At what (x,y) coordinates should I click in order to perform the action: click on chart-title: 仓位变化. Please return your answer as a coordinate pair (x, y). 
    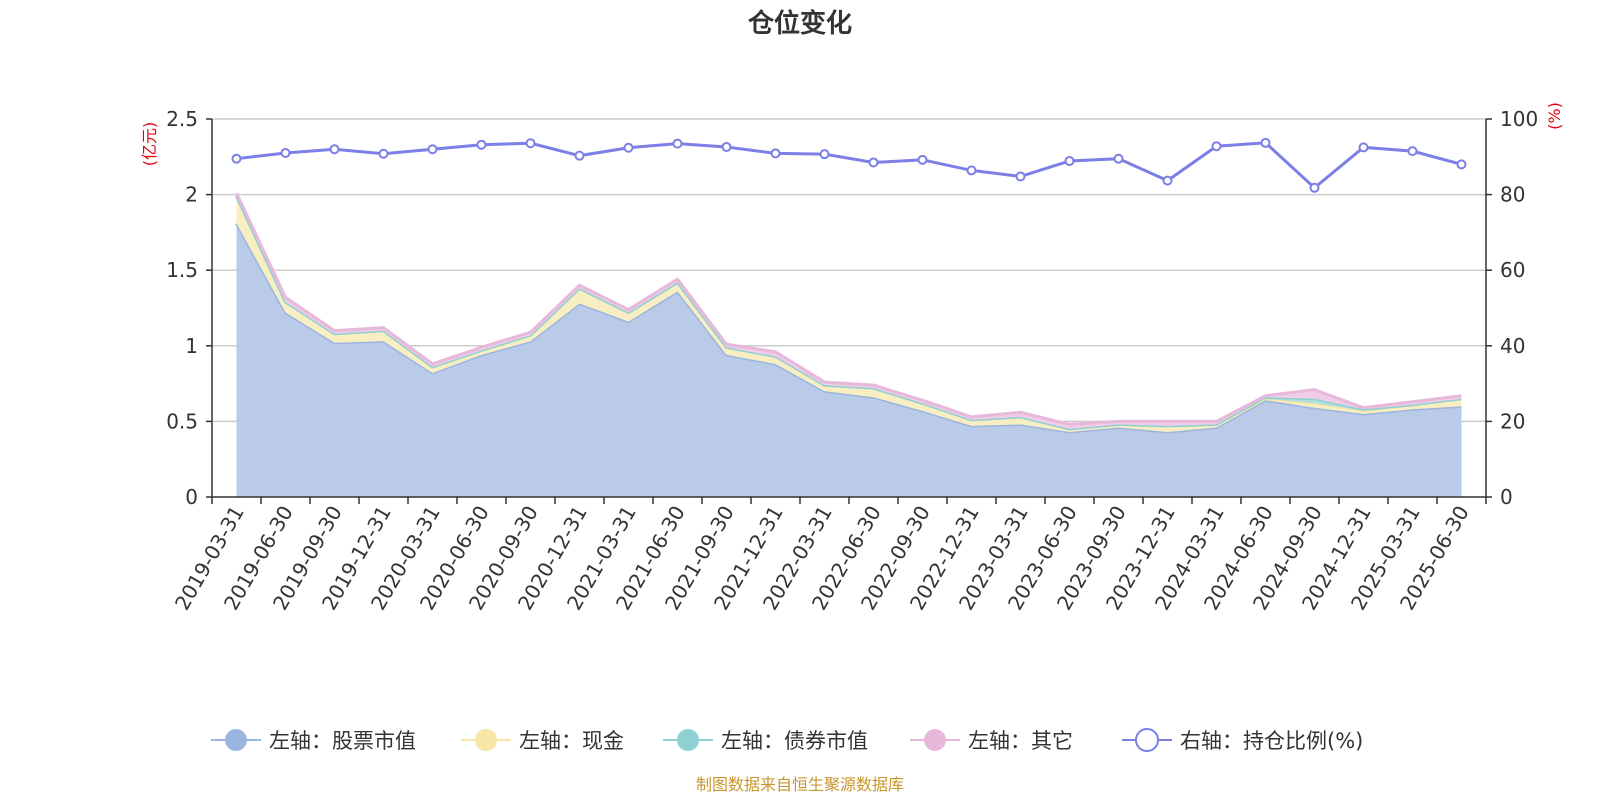
    Looking at the image, I should click on (799, 23).